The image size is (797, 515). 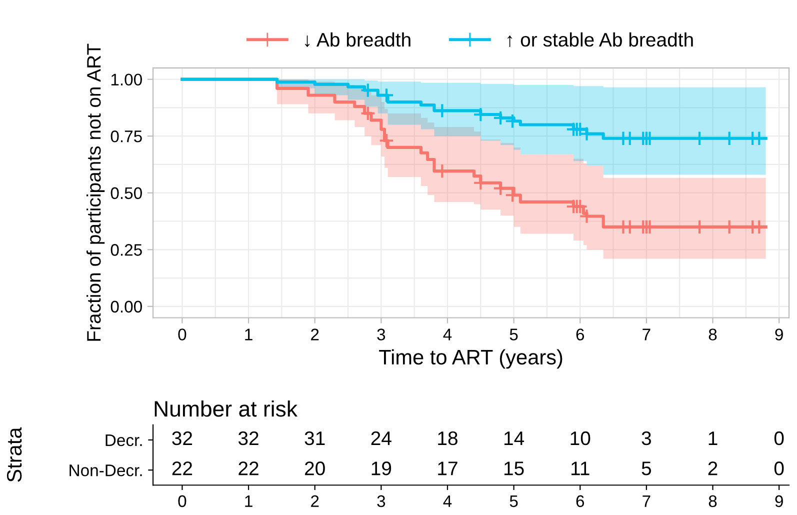 I want to click on data-label: 3, so click(x=646, y=438).